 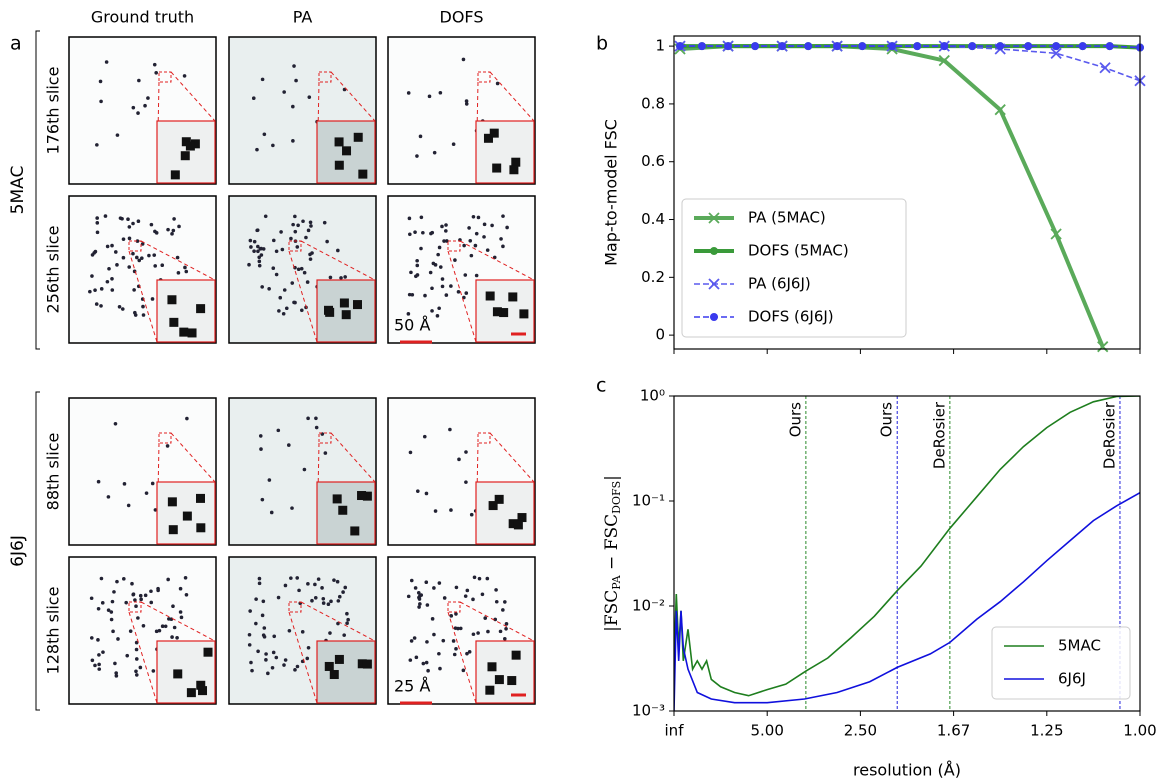 I want to click on y-tick-label: 0, so click(x=660, y=335).